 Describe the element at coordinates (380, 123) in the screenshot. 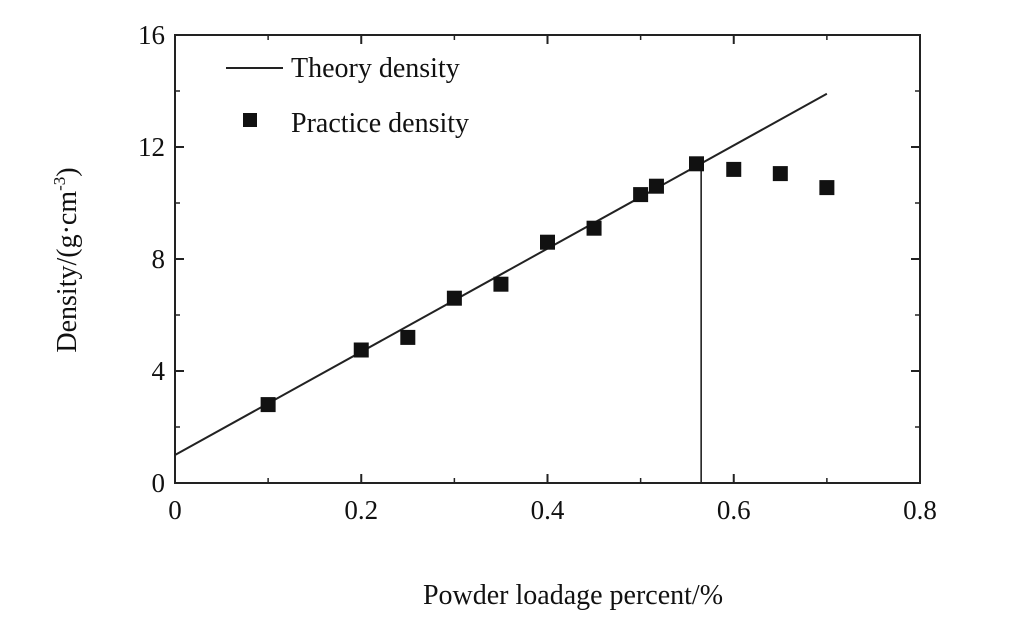

I see `legend-label-practice: Practice density` at that location.